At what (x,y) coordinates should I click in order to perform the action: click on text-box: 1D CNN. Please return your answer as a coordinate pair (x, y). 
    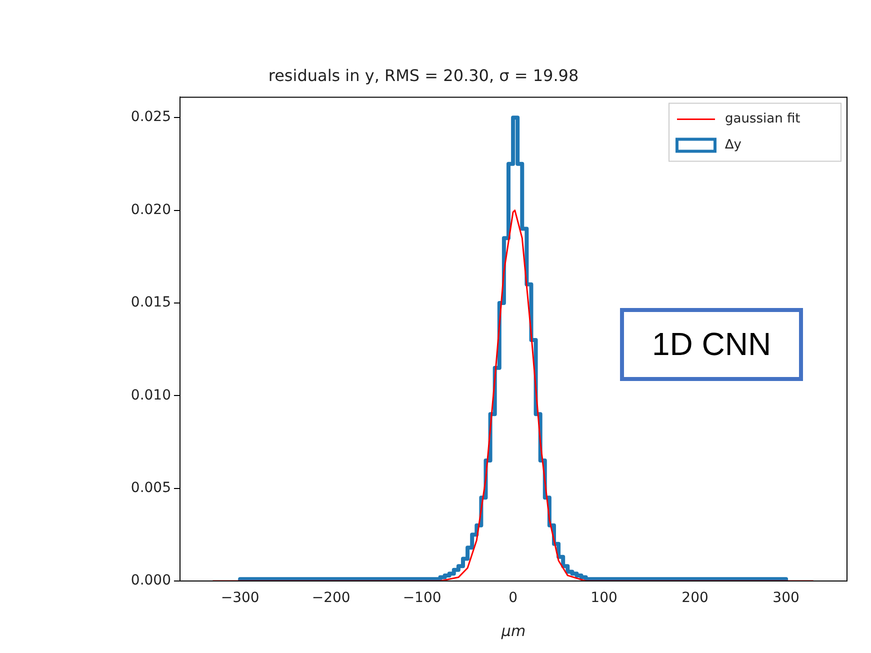
    Looking at the image, I should click on (711, 344).